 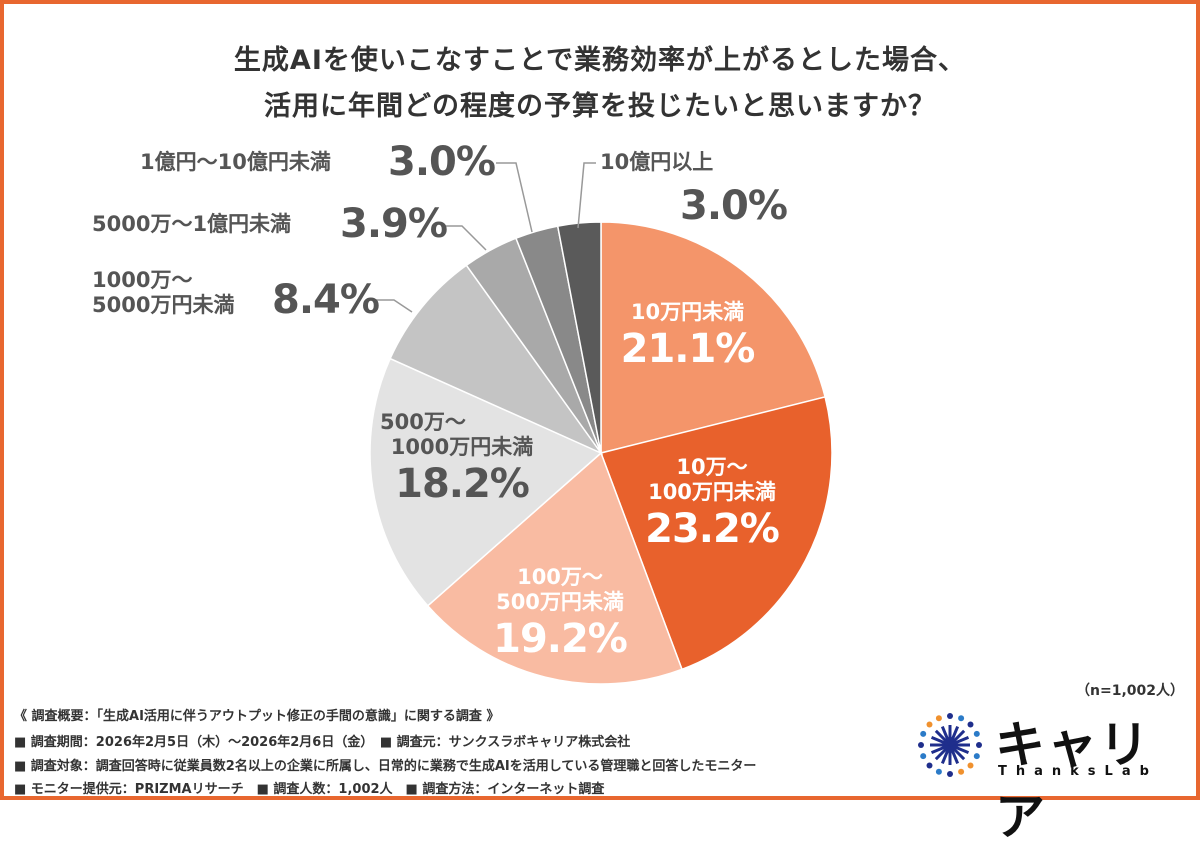 What do you see at coordinates (394, 224) in the screenshot?
I see `value-s5: 3.9%` at bounding box center [394, 224].